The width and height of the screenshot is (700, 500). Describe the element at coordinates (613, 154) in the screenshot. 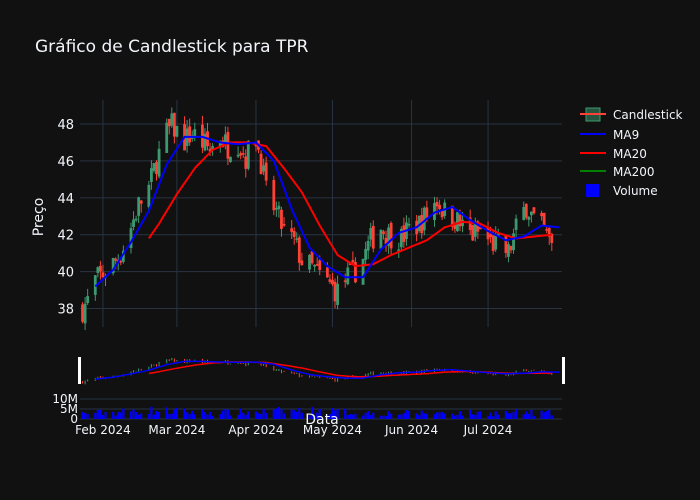

I see `legend-item-ma20: MA20` at that location.